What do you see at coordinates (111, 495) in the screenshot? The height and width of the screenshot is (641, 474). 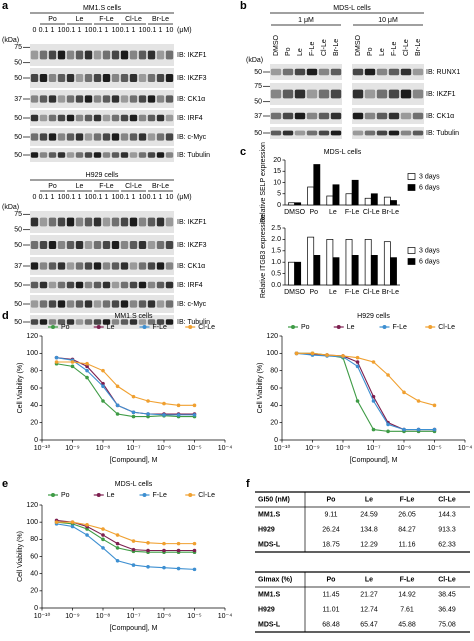 I see `legend-label: Le` at bounding box center [111, 495].